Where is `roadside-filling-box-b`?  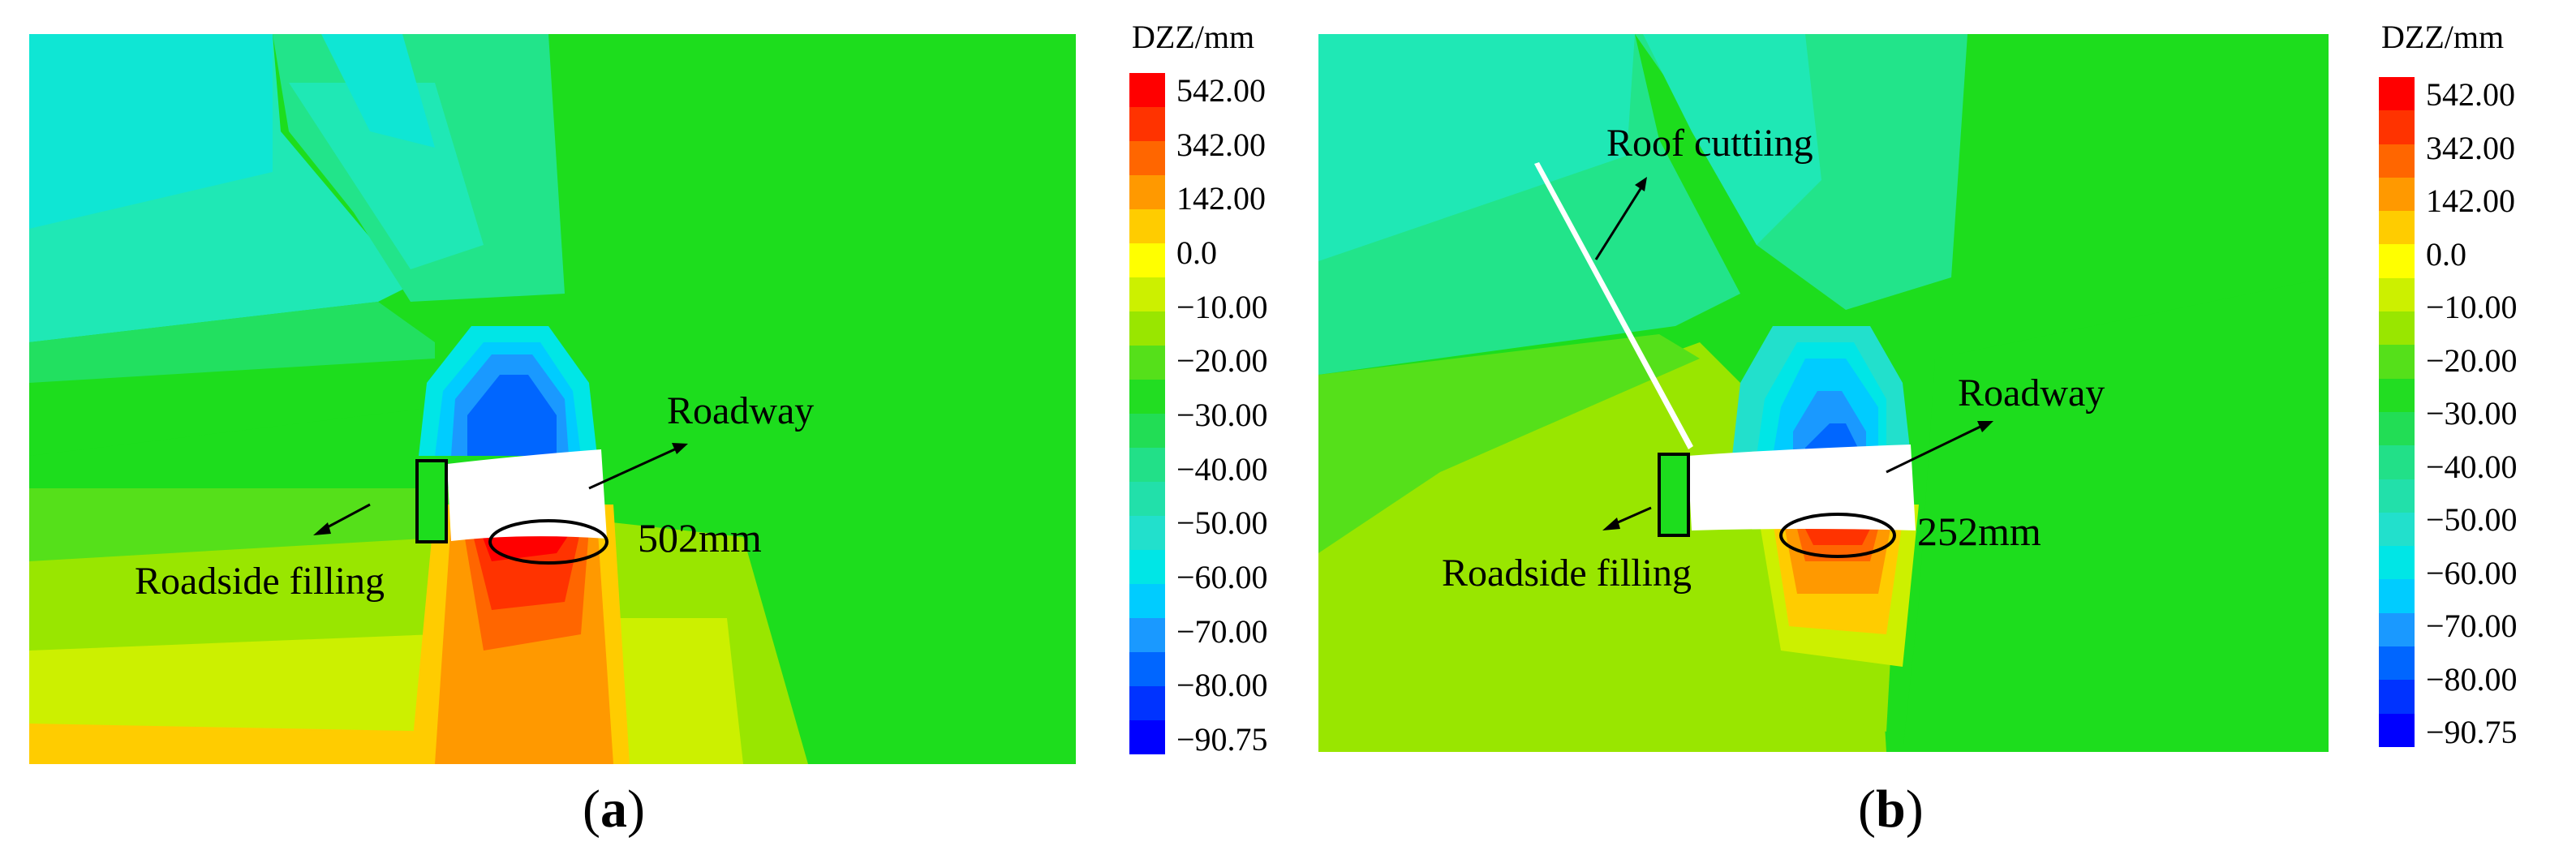
roadside-filling-box-b is located at coordinates (1674, 495).